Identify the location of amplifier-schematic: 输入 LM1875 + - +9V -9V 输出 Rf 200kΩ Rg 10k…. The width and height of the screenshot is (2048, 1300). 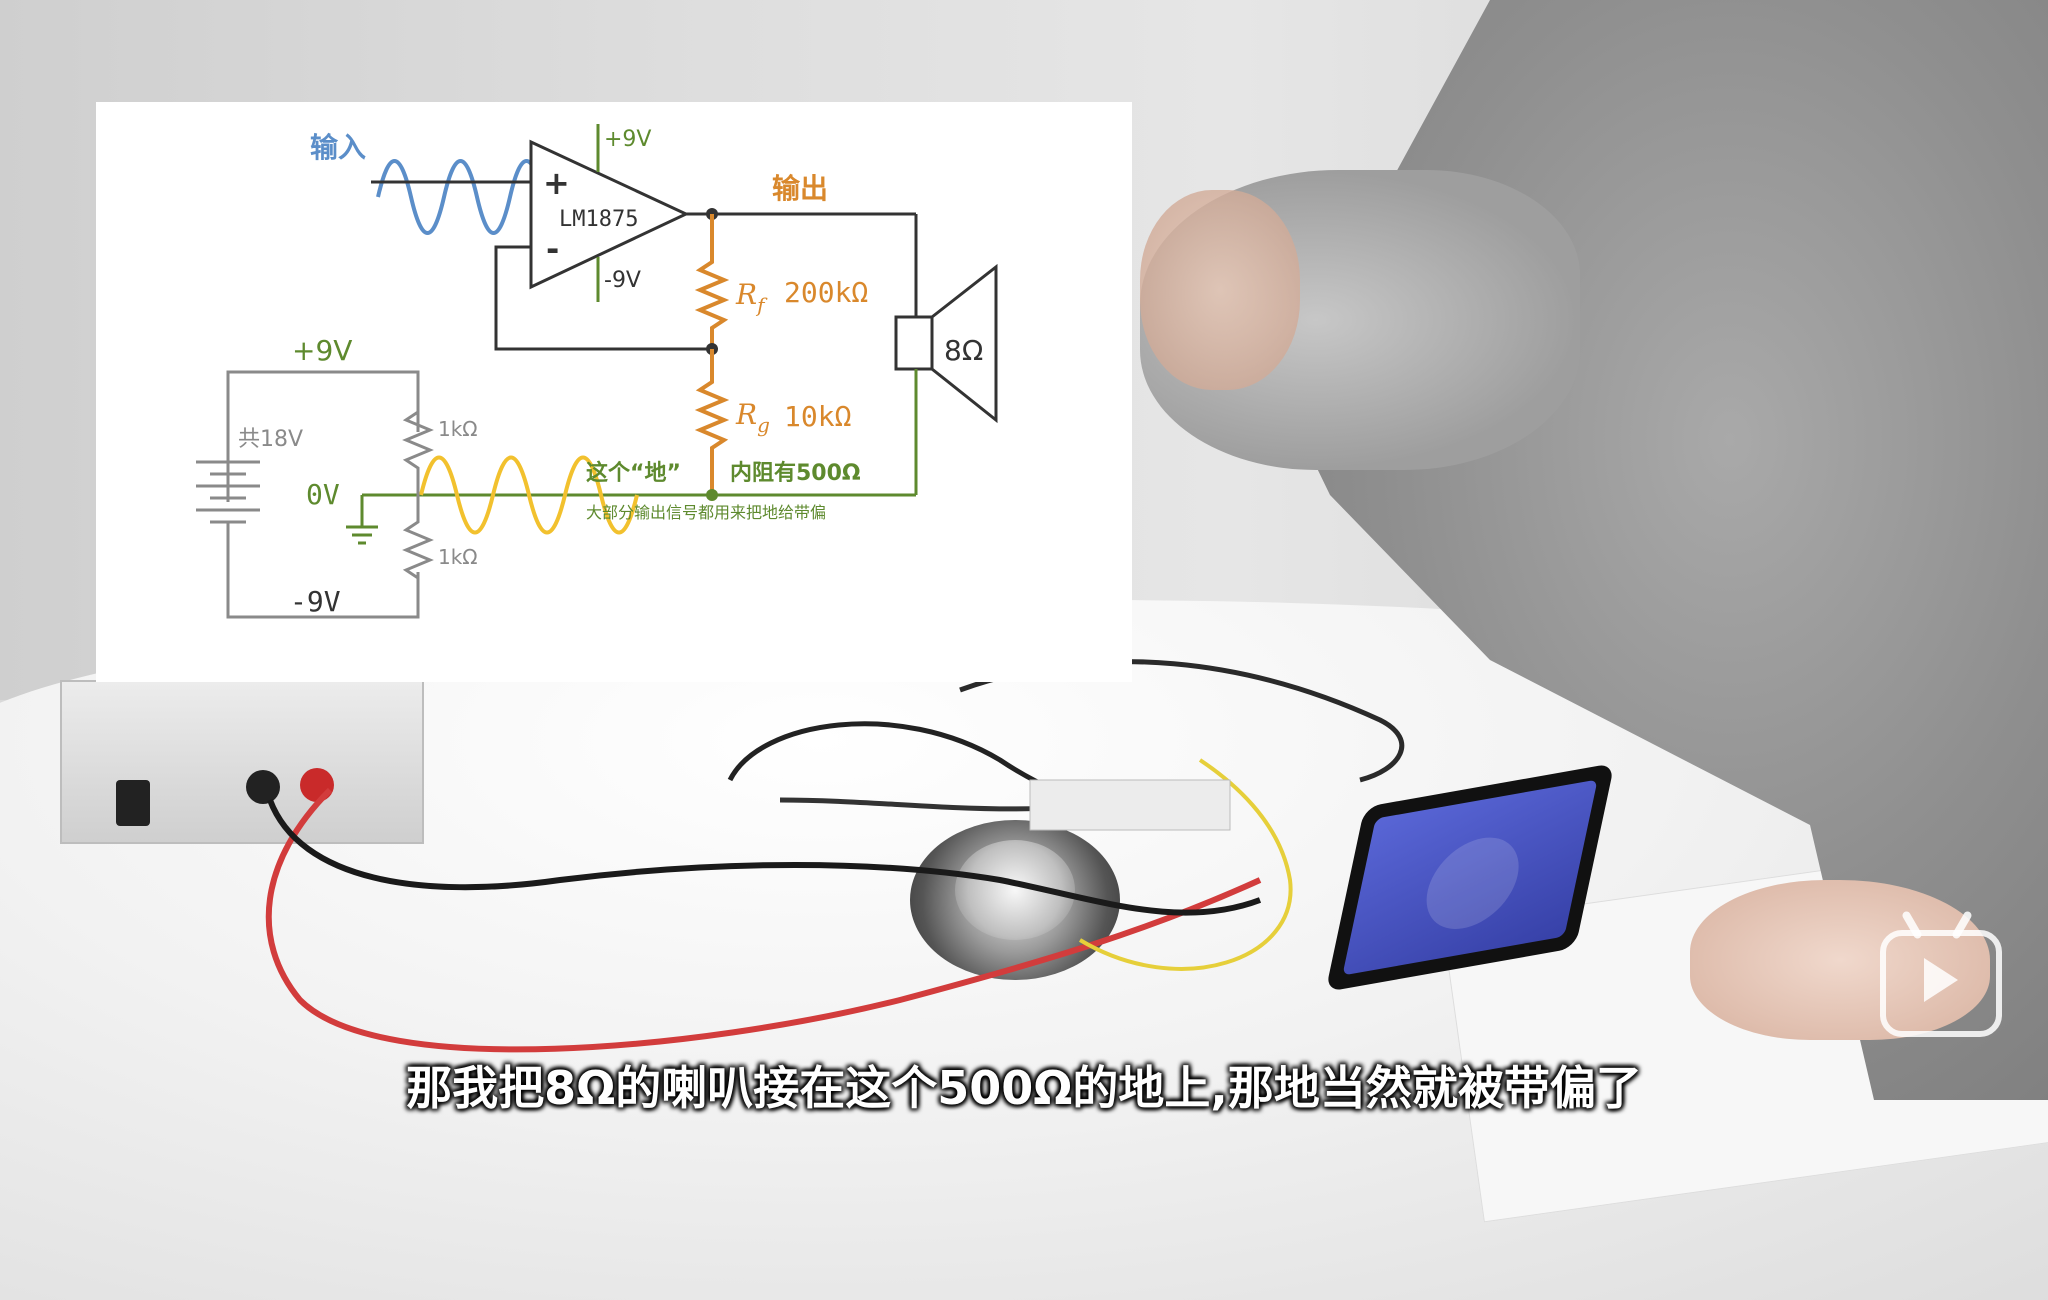
(597, 371).